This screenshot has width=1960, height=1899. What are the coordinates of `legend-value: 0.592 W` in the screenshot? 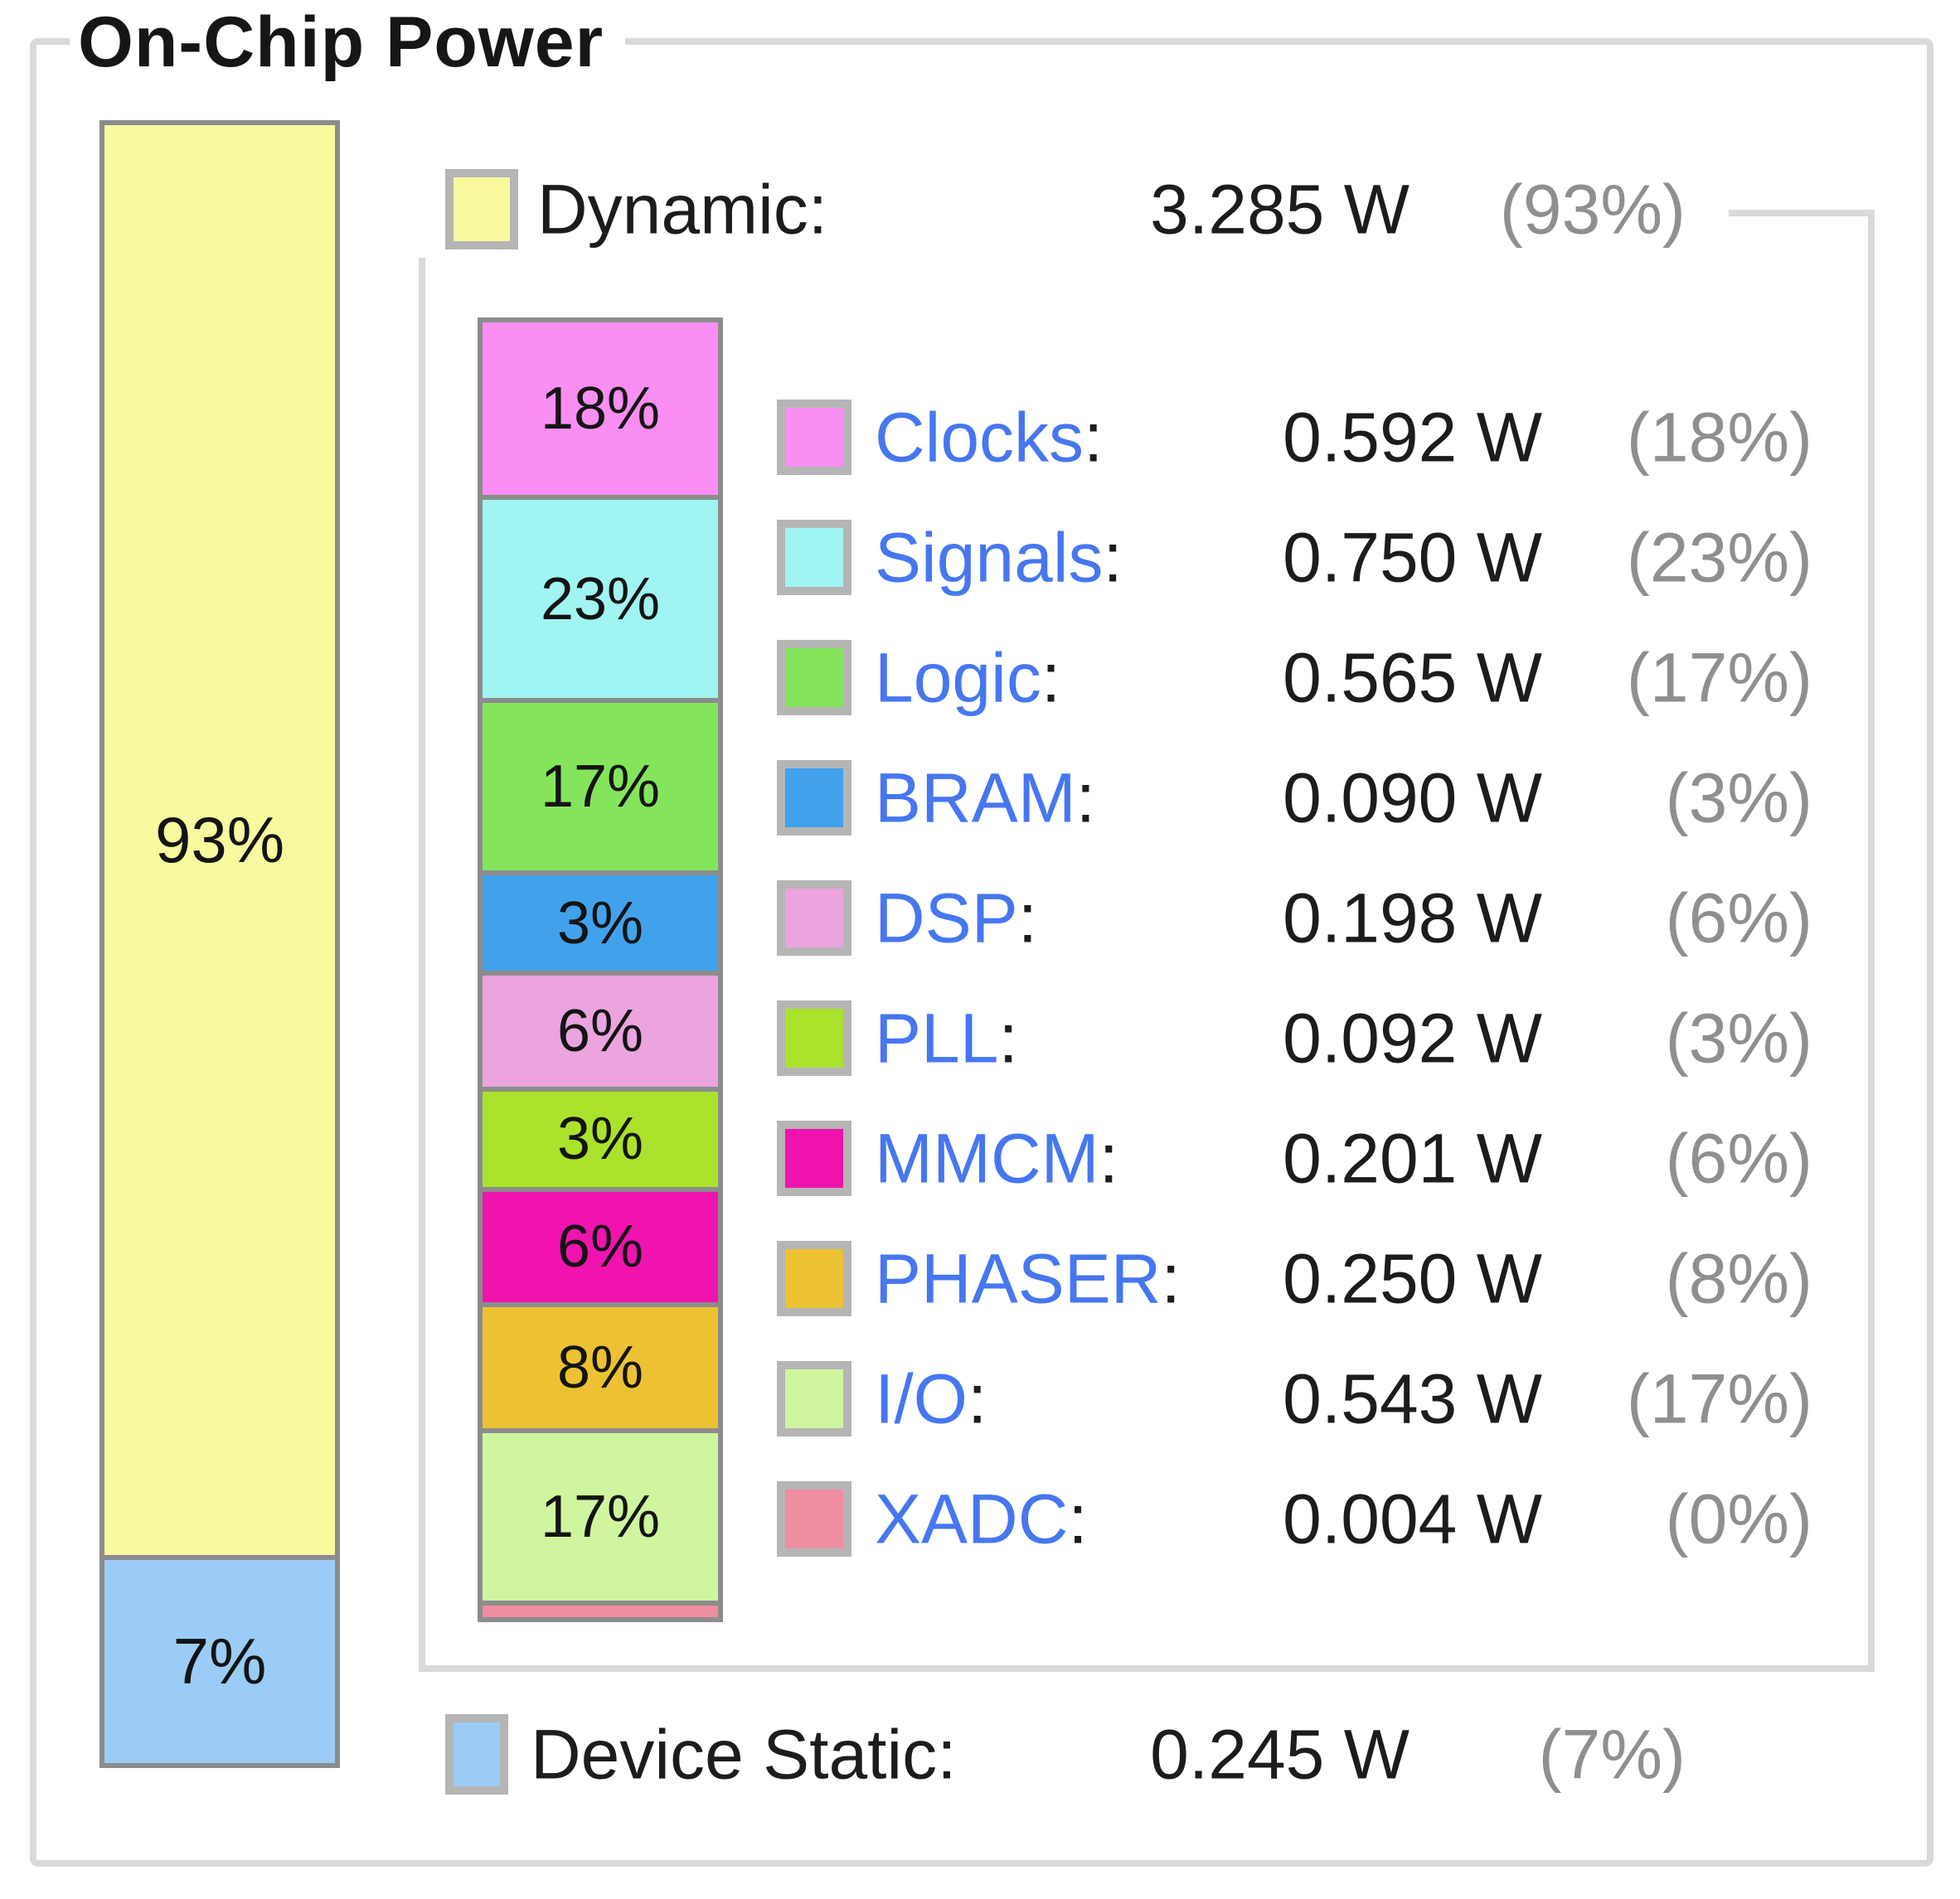 It's located at (1412, 437).